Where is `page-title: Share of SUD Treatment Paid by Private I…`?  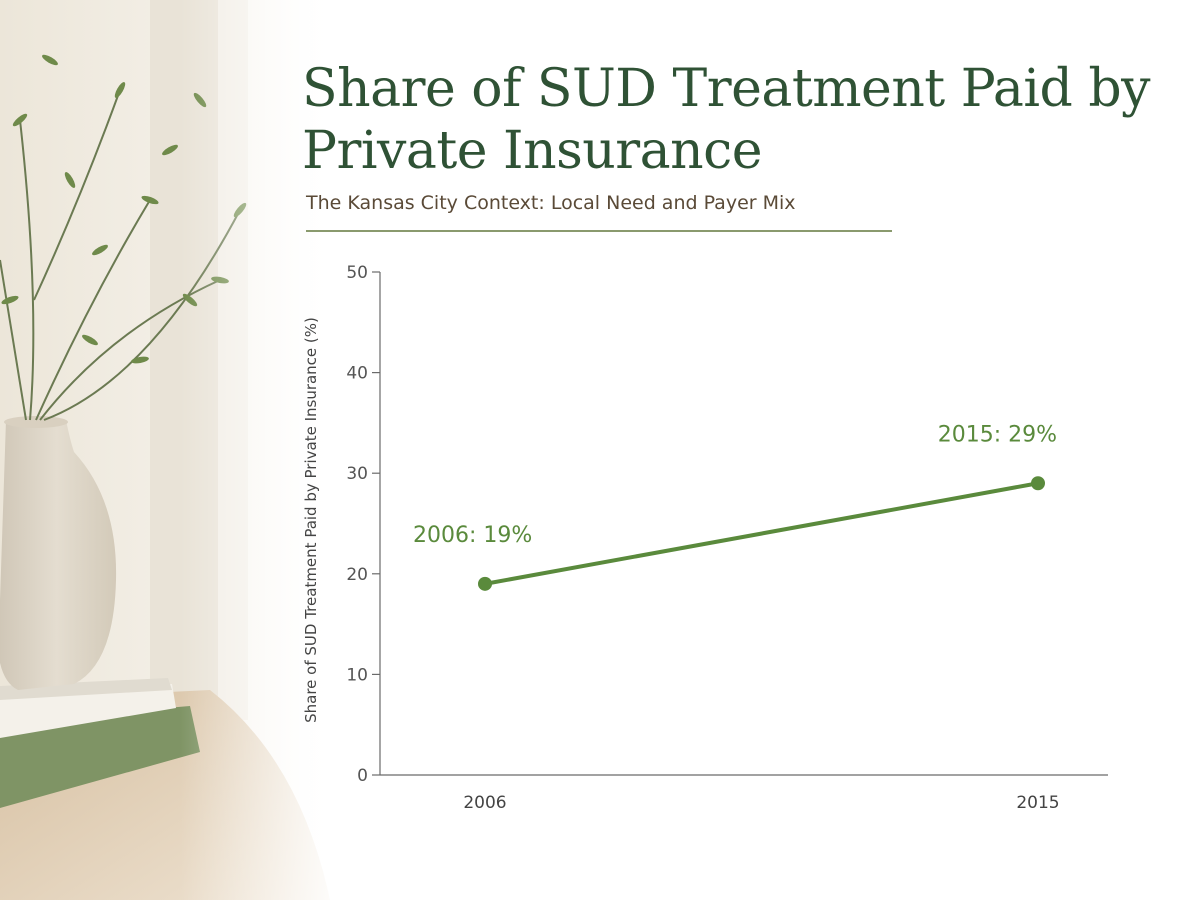 page-title: Share of SUD Treatment Paid by Private I… is located at coordinates (726, 120).